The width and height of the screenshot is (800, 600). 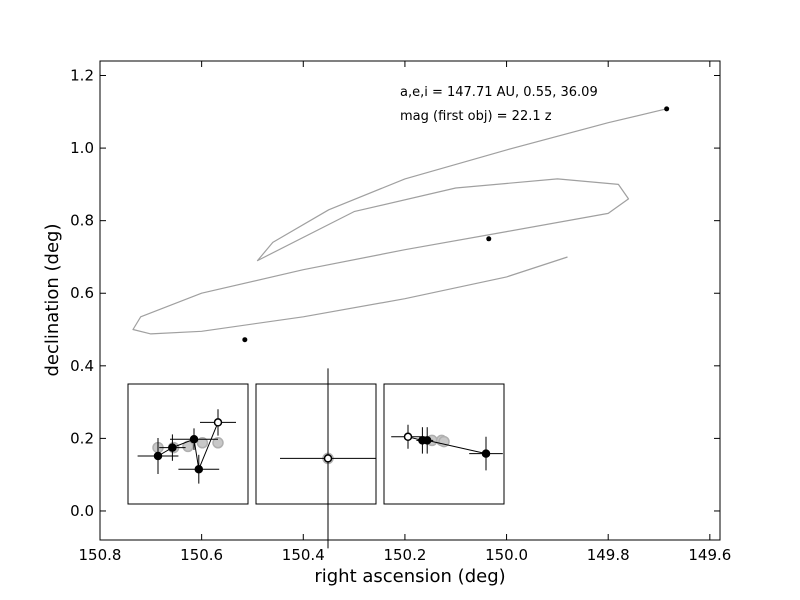 I want to click on annotation-magnitude: mag (first obj) = 22.1 z, so click(x=476, y=116).